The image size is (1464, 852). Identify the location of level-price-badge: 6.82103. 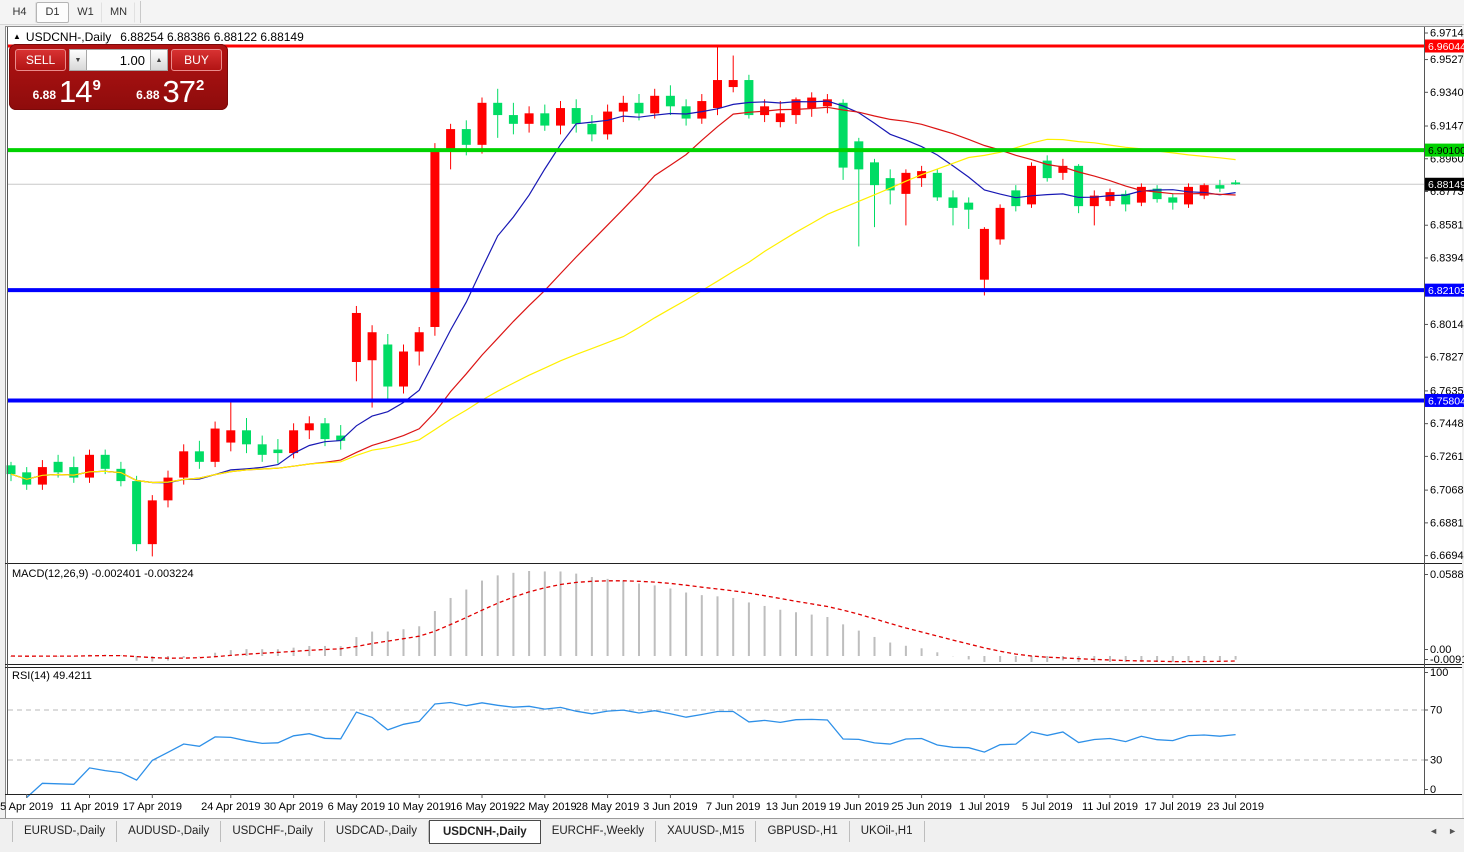
(1446, 291).